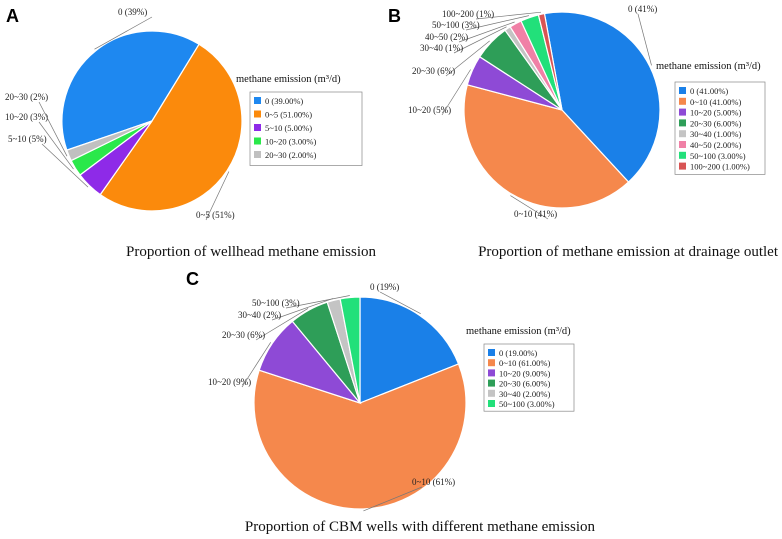 The height and width of the screenshot is (539, 782). What do you see at coordinates (384, 287) in the screenshot?
I see `slice-label-c-0: 0 (19%)` at bounding box center [384, 287].